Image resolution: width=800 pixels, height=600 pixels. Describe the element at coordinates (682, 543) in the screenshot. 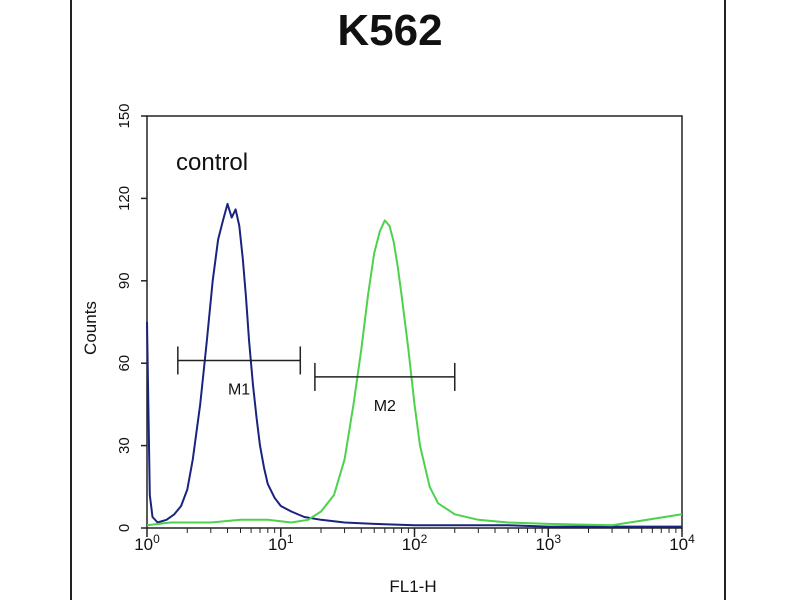

I see `x-tick-label: 10⁴` at that location.